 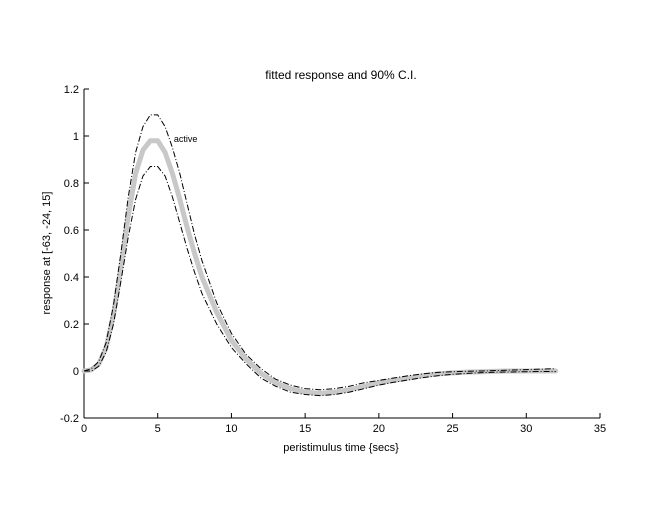 I want to click on y-axis-label: response at [-63, -24, 15], so click(x=47, y=253).